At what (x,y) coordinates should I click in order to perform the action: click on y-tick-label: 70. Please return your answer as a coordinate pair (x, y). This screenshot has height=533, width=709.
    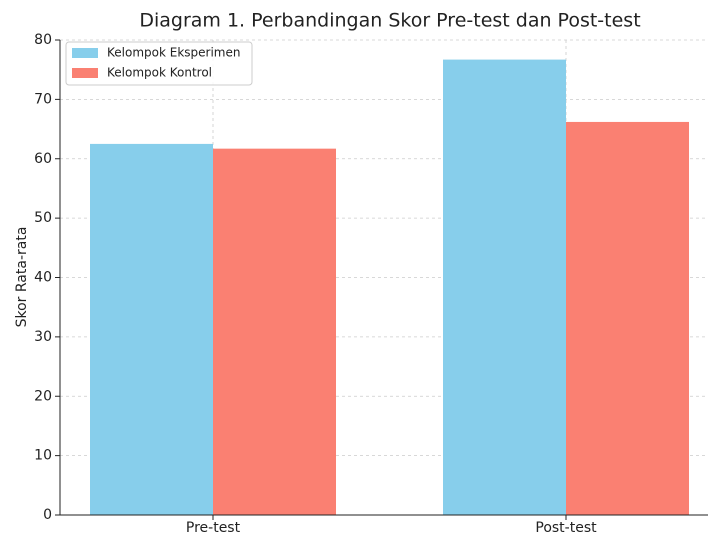
    Looking at the image, I should click on (43, 99).